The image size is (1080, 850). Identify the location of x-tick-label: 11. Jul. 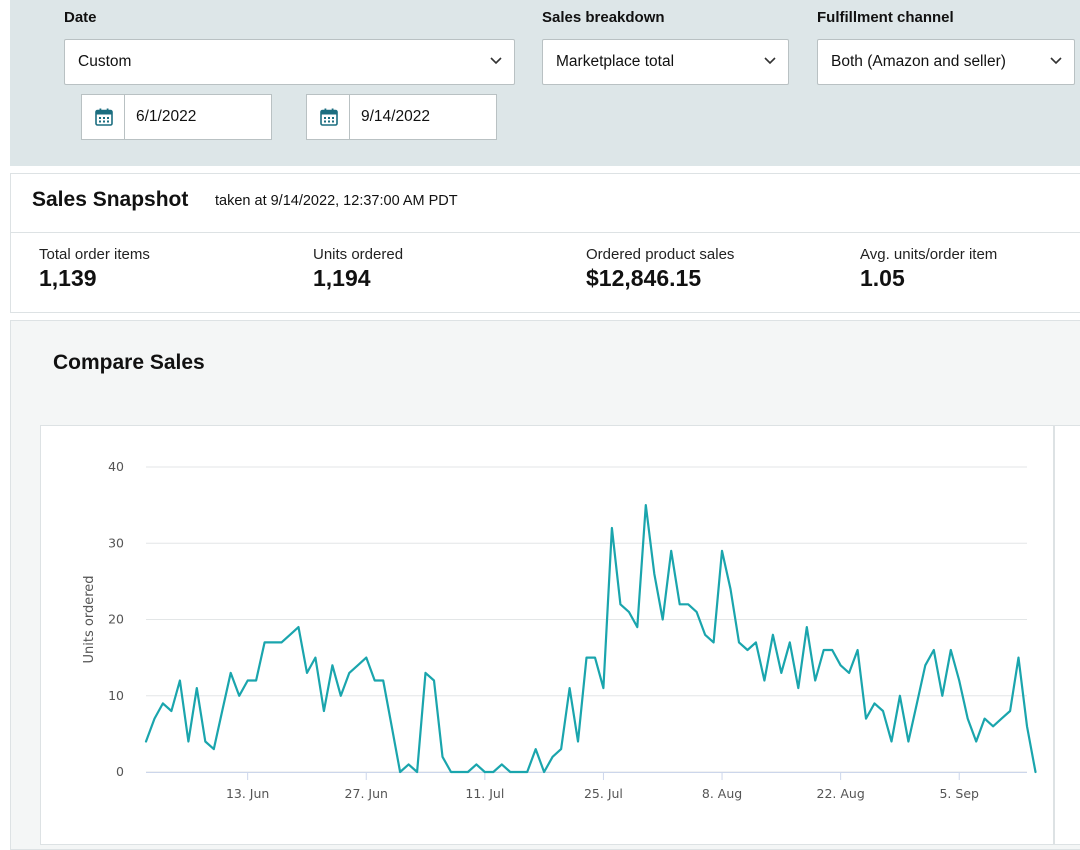
(484, 793).